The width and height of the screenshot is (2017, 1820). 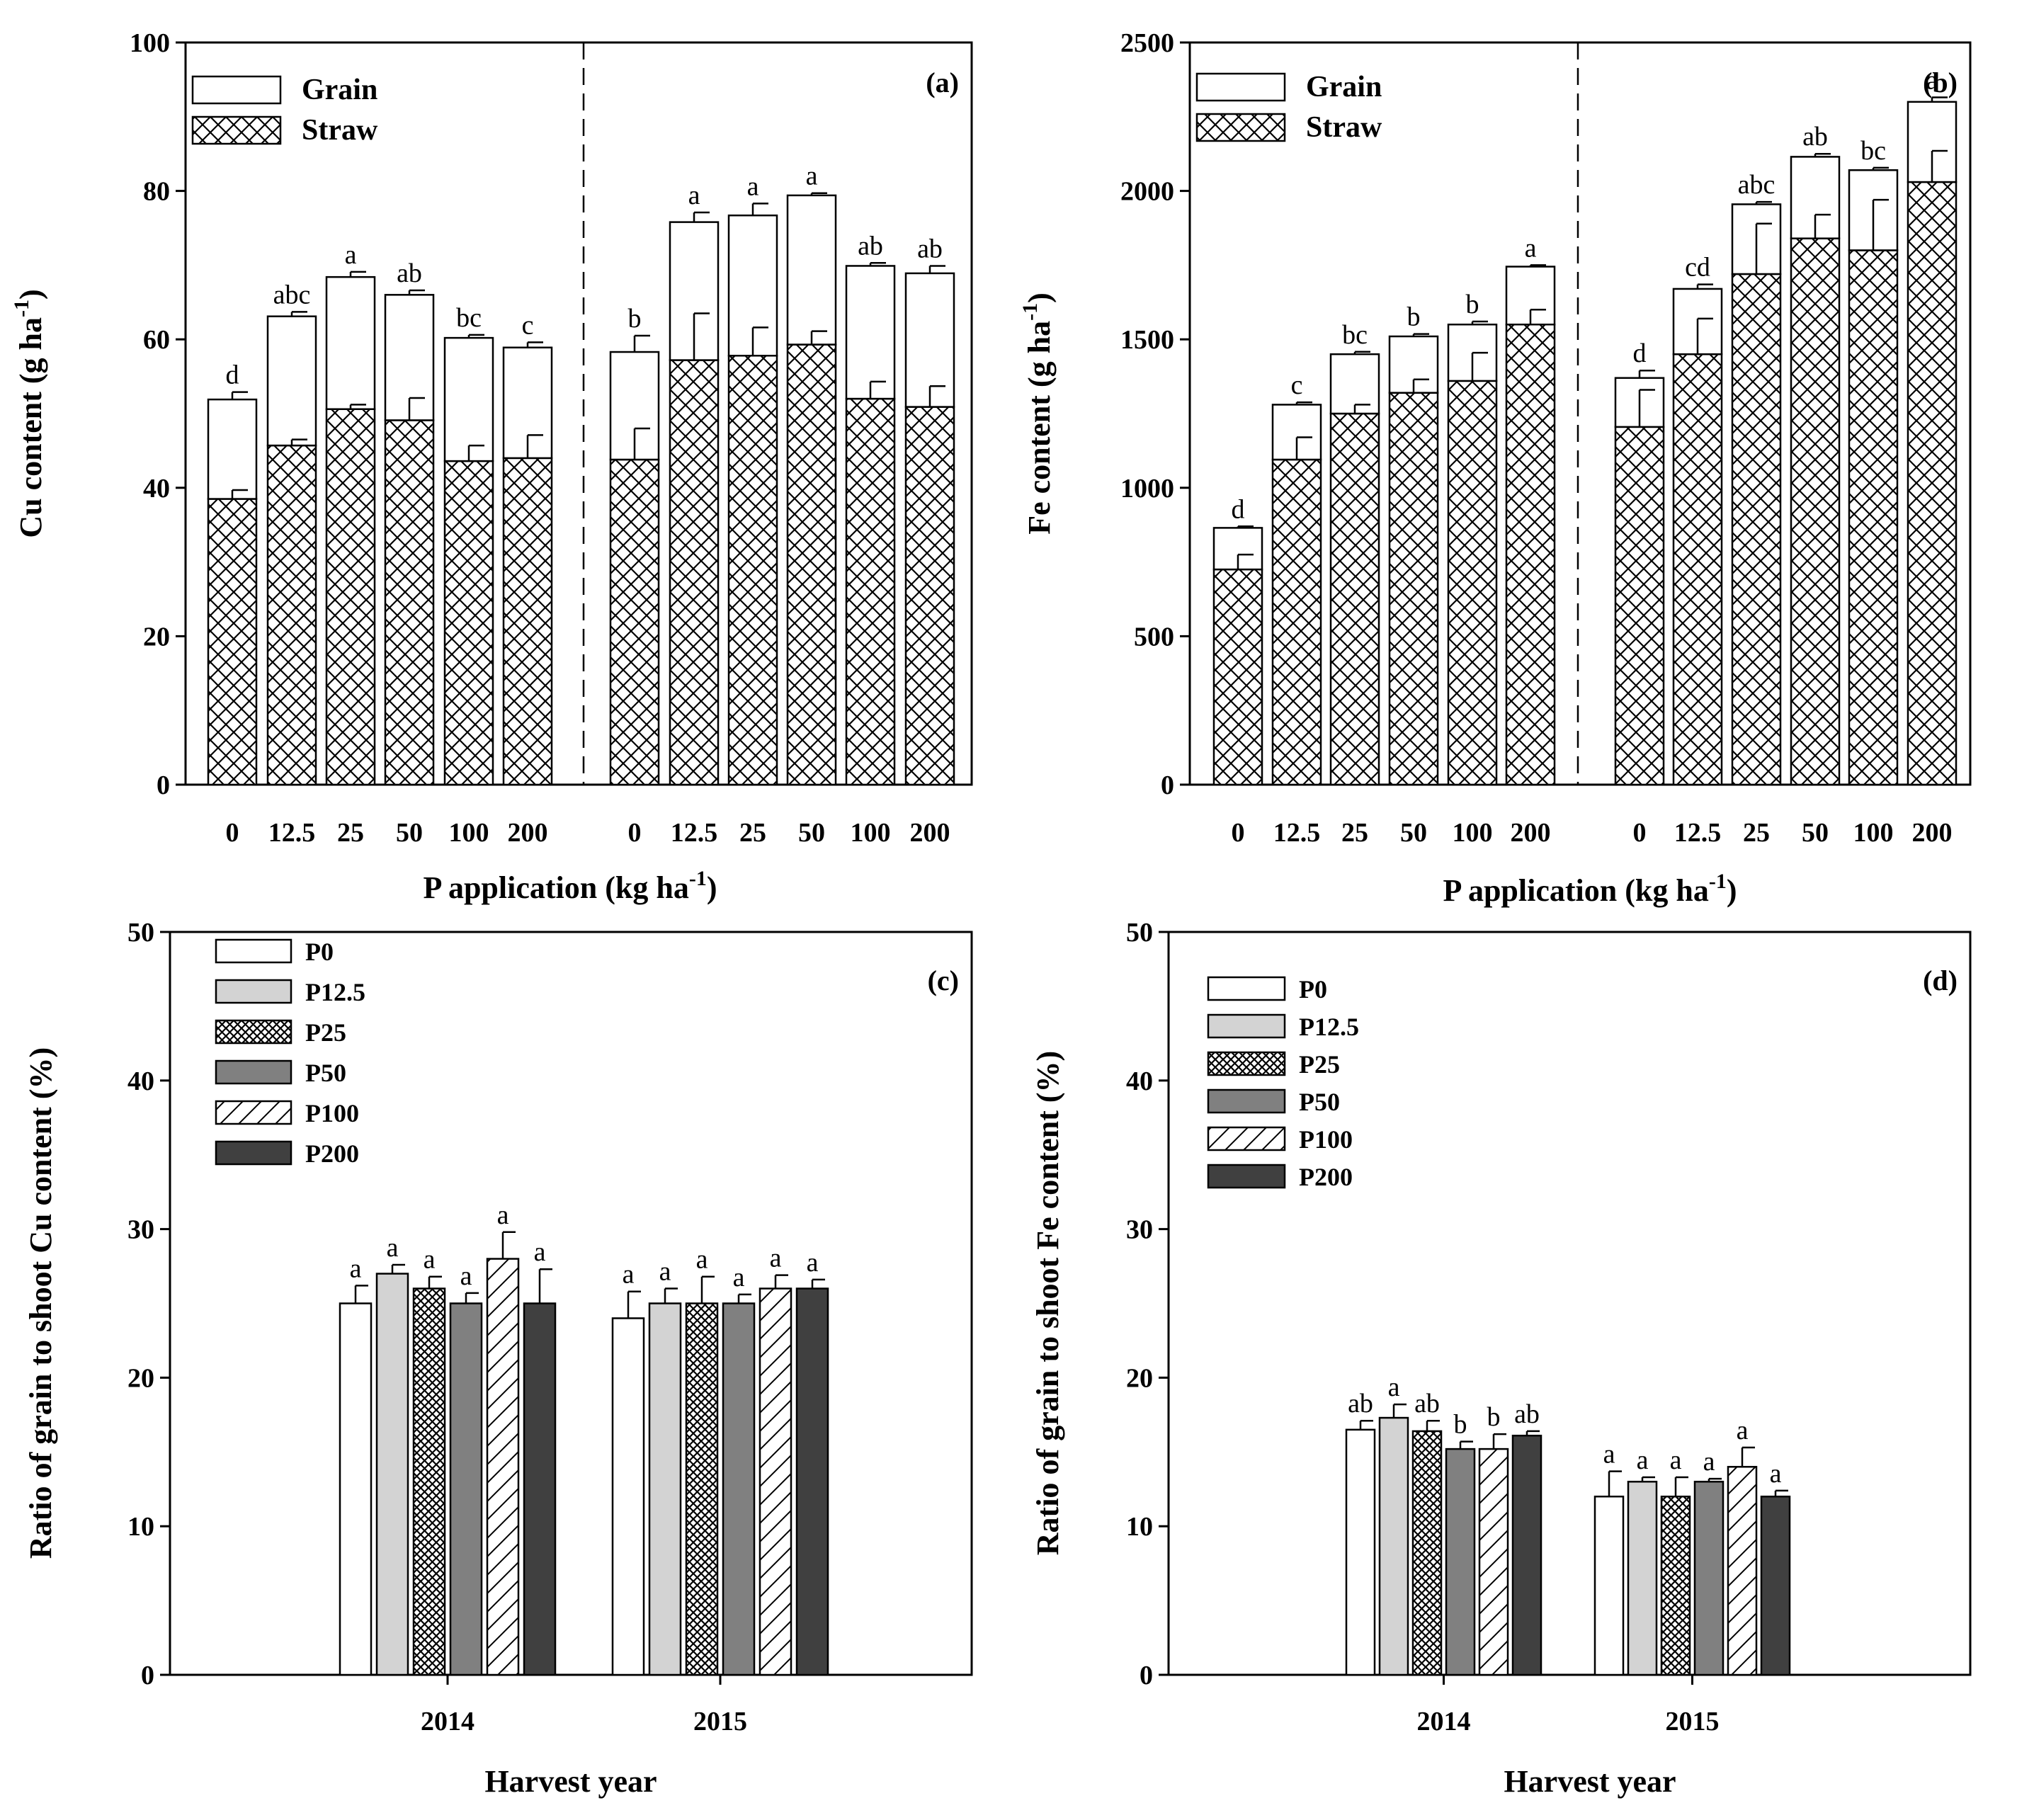 I want to click on legend-label-p0: P0, so click(x=1313, y=989).